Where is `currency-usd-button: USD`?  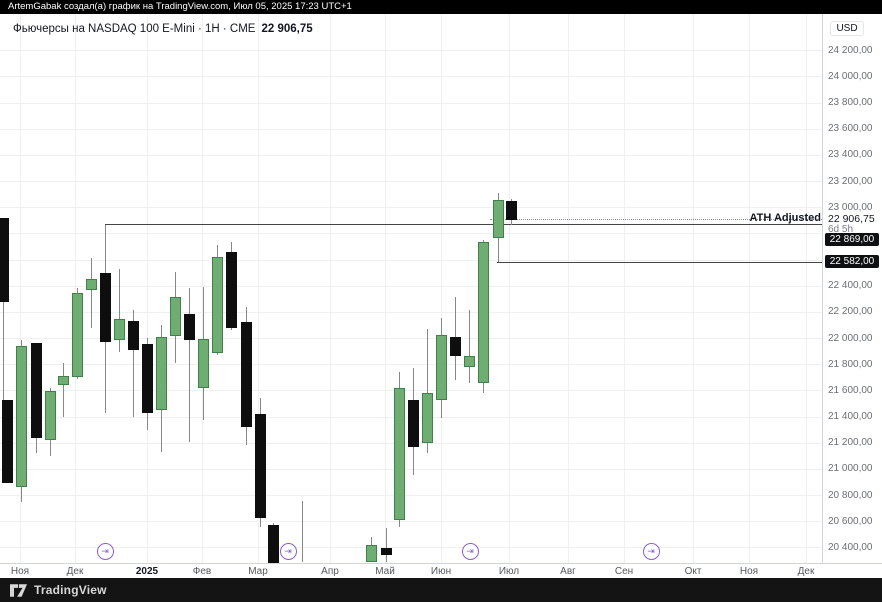
currency-usd-button: USD is located at coordinates (847, 28).